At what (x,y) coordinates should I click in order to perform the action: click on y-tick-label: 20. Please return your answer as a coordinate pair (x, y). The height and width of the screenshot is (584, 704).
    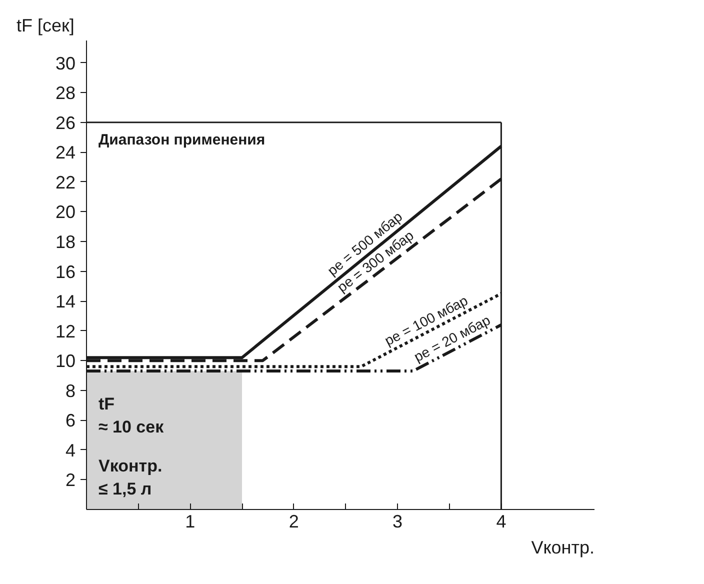
    Looking at the image, I should click on (65, 212).